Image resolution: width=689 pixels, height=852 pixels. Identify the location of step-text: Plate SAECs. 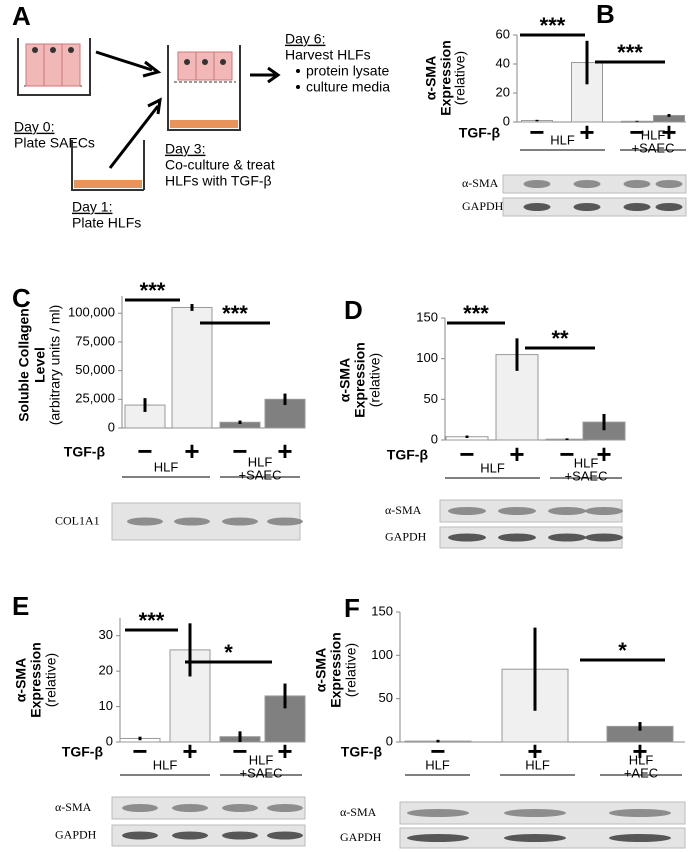
(54, 143).